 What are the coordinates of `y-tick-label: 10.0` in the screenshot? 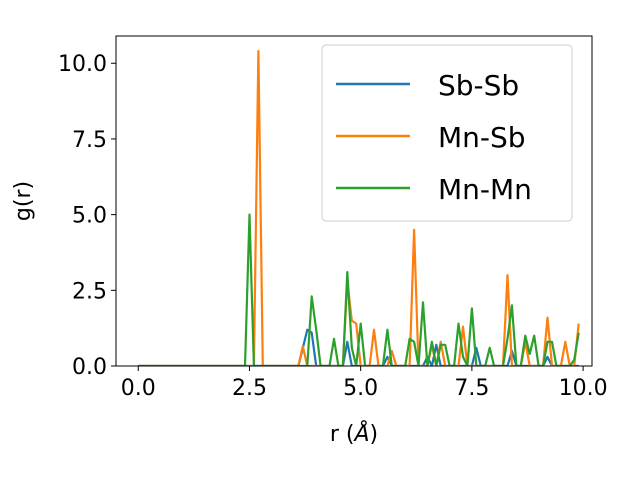 It's located at (82, 64).